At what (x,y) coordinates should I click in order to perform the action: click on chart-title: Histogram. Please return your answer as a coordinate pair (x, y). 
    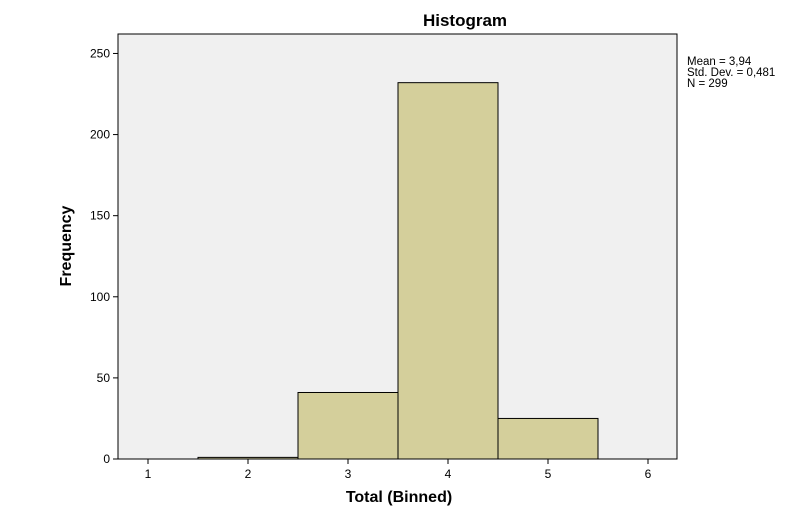
    Looking at the image, I should click on (465, 20).